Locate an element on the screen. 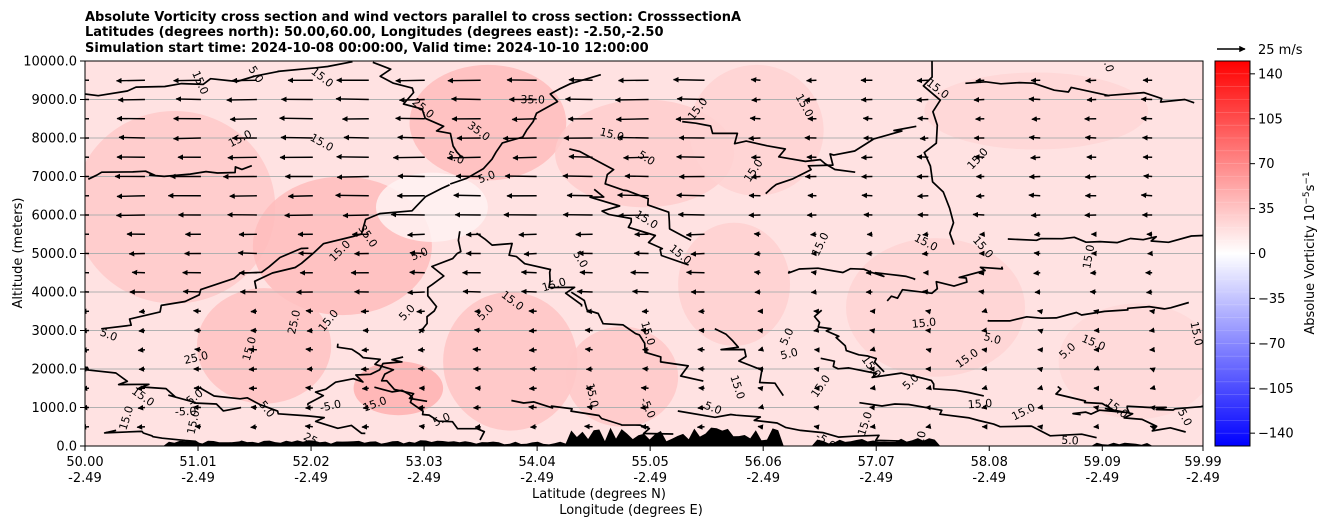  x-tick-label-lat: 57.07 is located at coordinates (876, 462).